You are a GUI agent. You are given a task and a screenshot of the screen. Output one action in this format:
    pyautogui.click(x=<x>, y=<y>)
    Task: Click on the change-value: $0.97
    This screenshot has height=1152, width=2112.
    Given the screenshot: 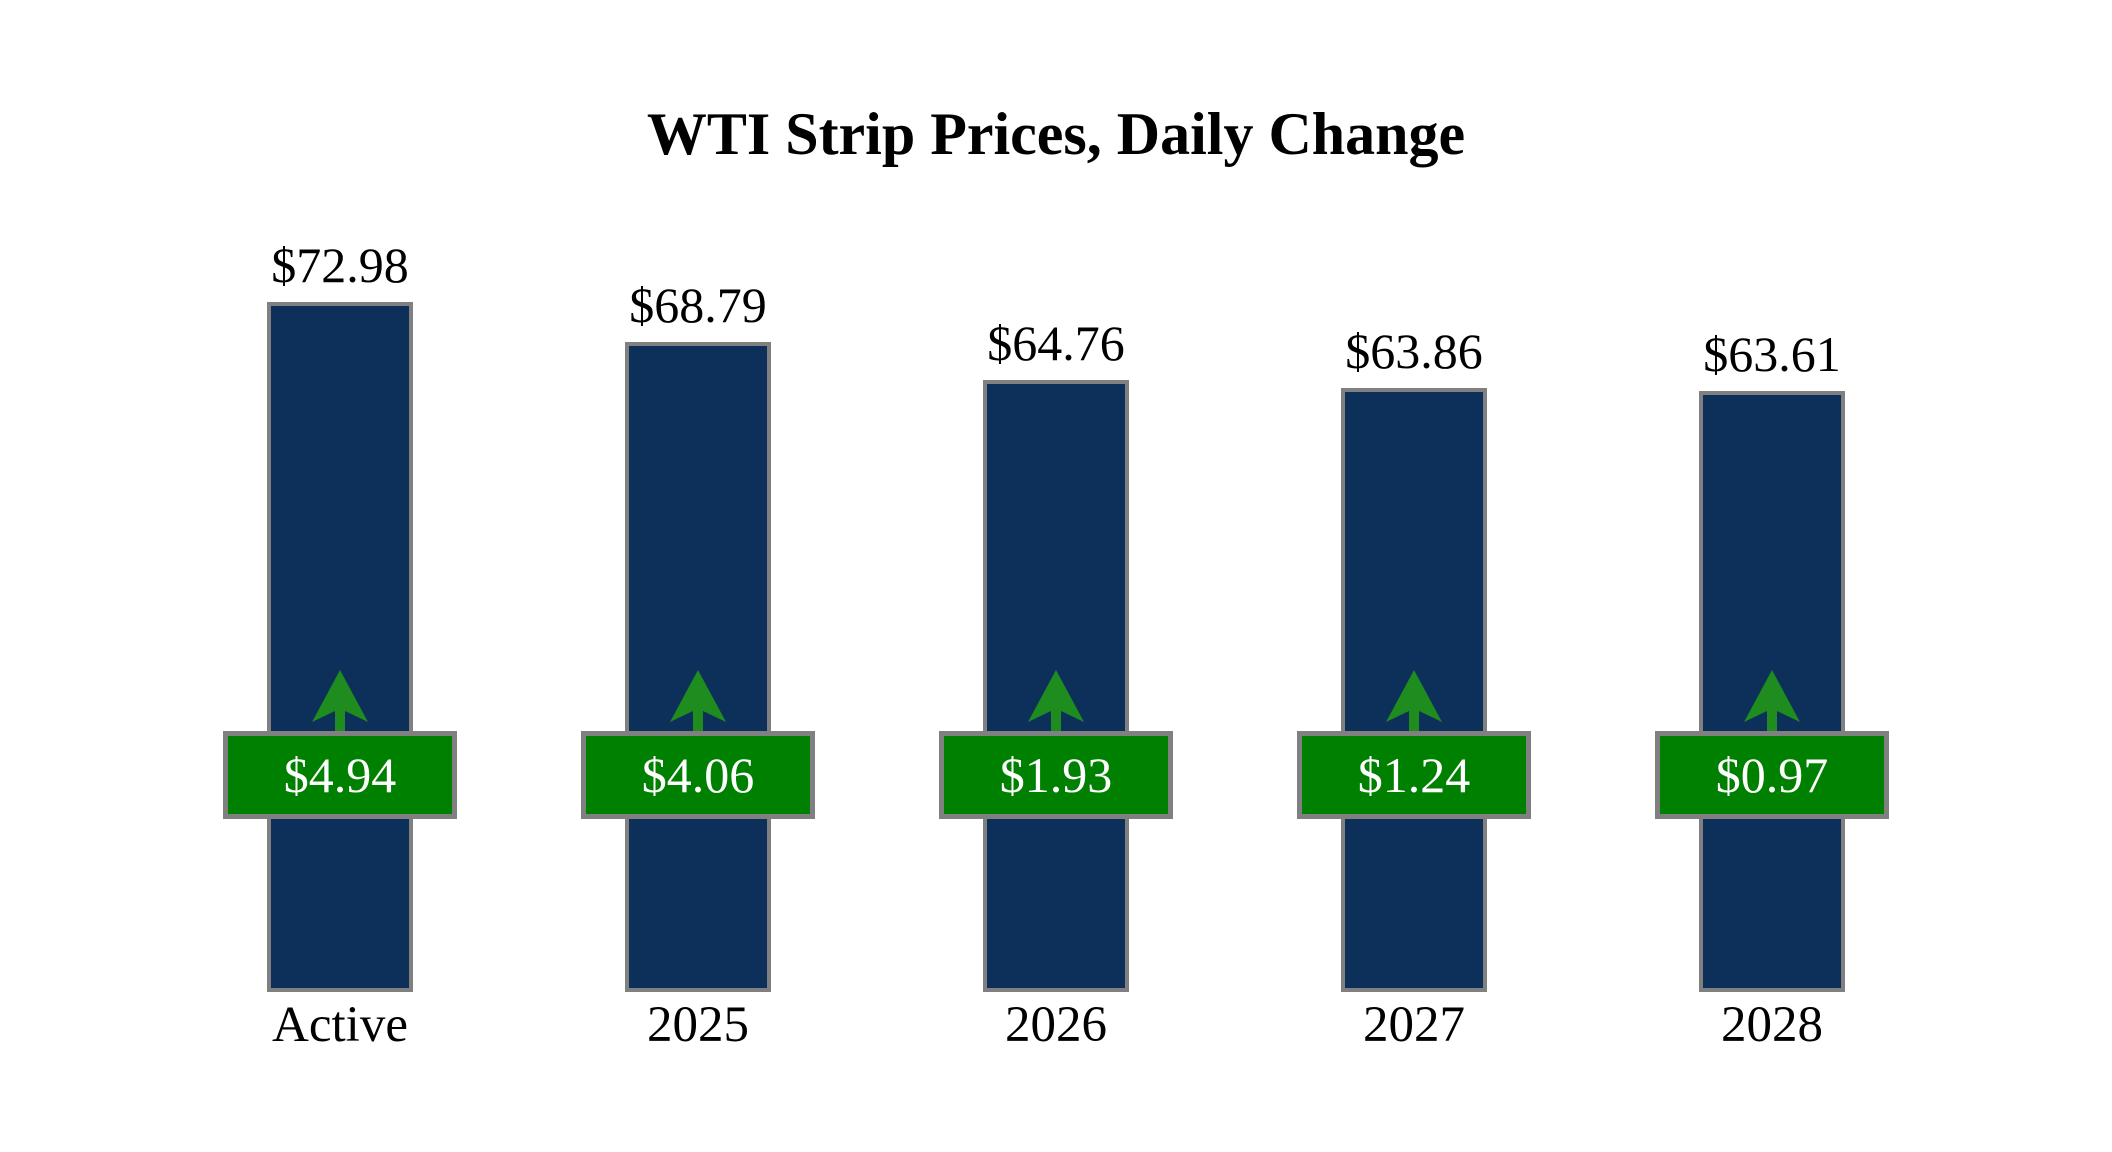 What is the action you would take?
    pyautogui.click(x=1772, y=775)
    